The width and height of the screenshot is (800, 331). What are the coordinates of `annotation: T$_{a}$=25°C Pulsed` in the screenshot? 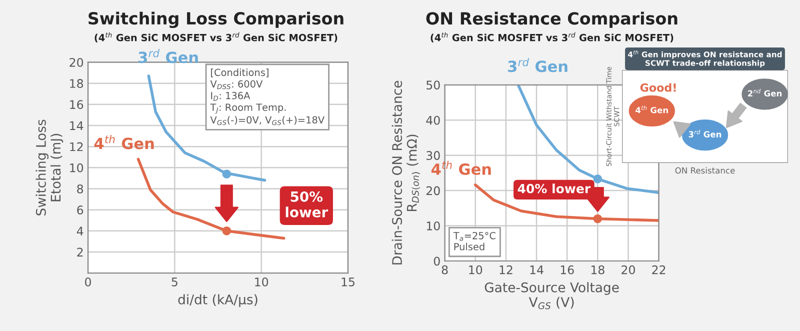 It's located at (474, 241).